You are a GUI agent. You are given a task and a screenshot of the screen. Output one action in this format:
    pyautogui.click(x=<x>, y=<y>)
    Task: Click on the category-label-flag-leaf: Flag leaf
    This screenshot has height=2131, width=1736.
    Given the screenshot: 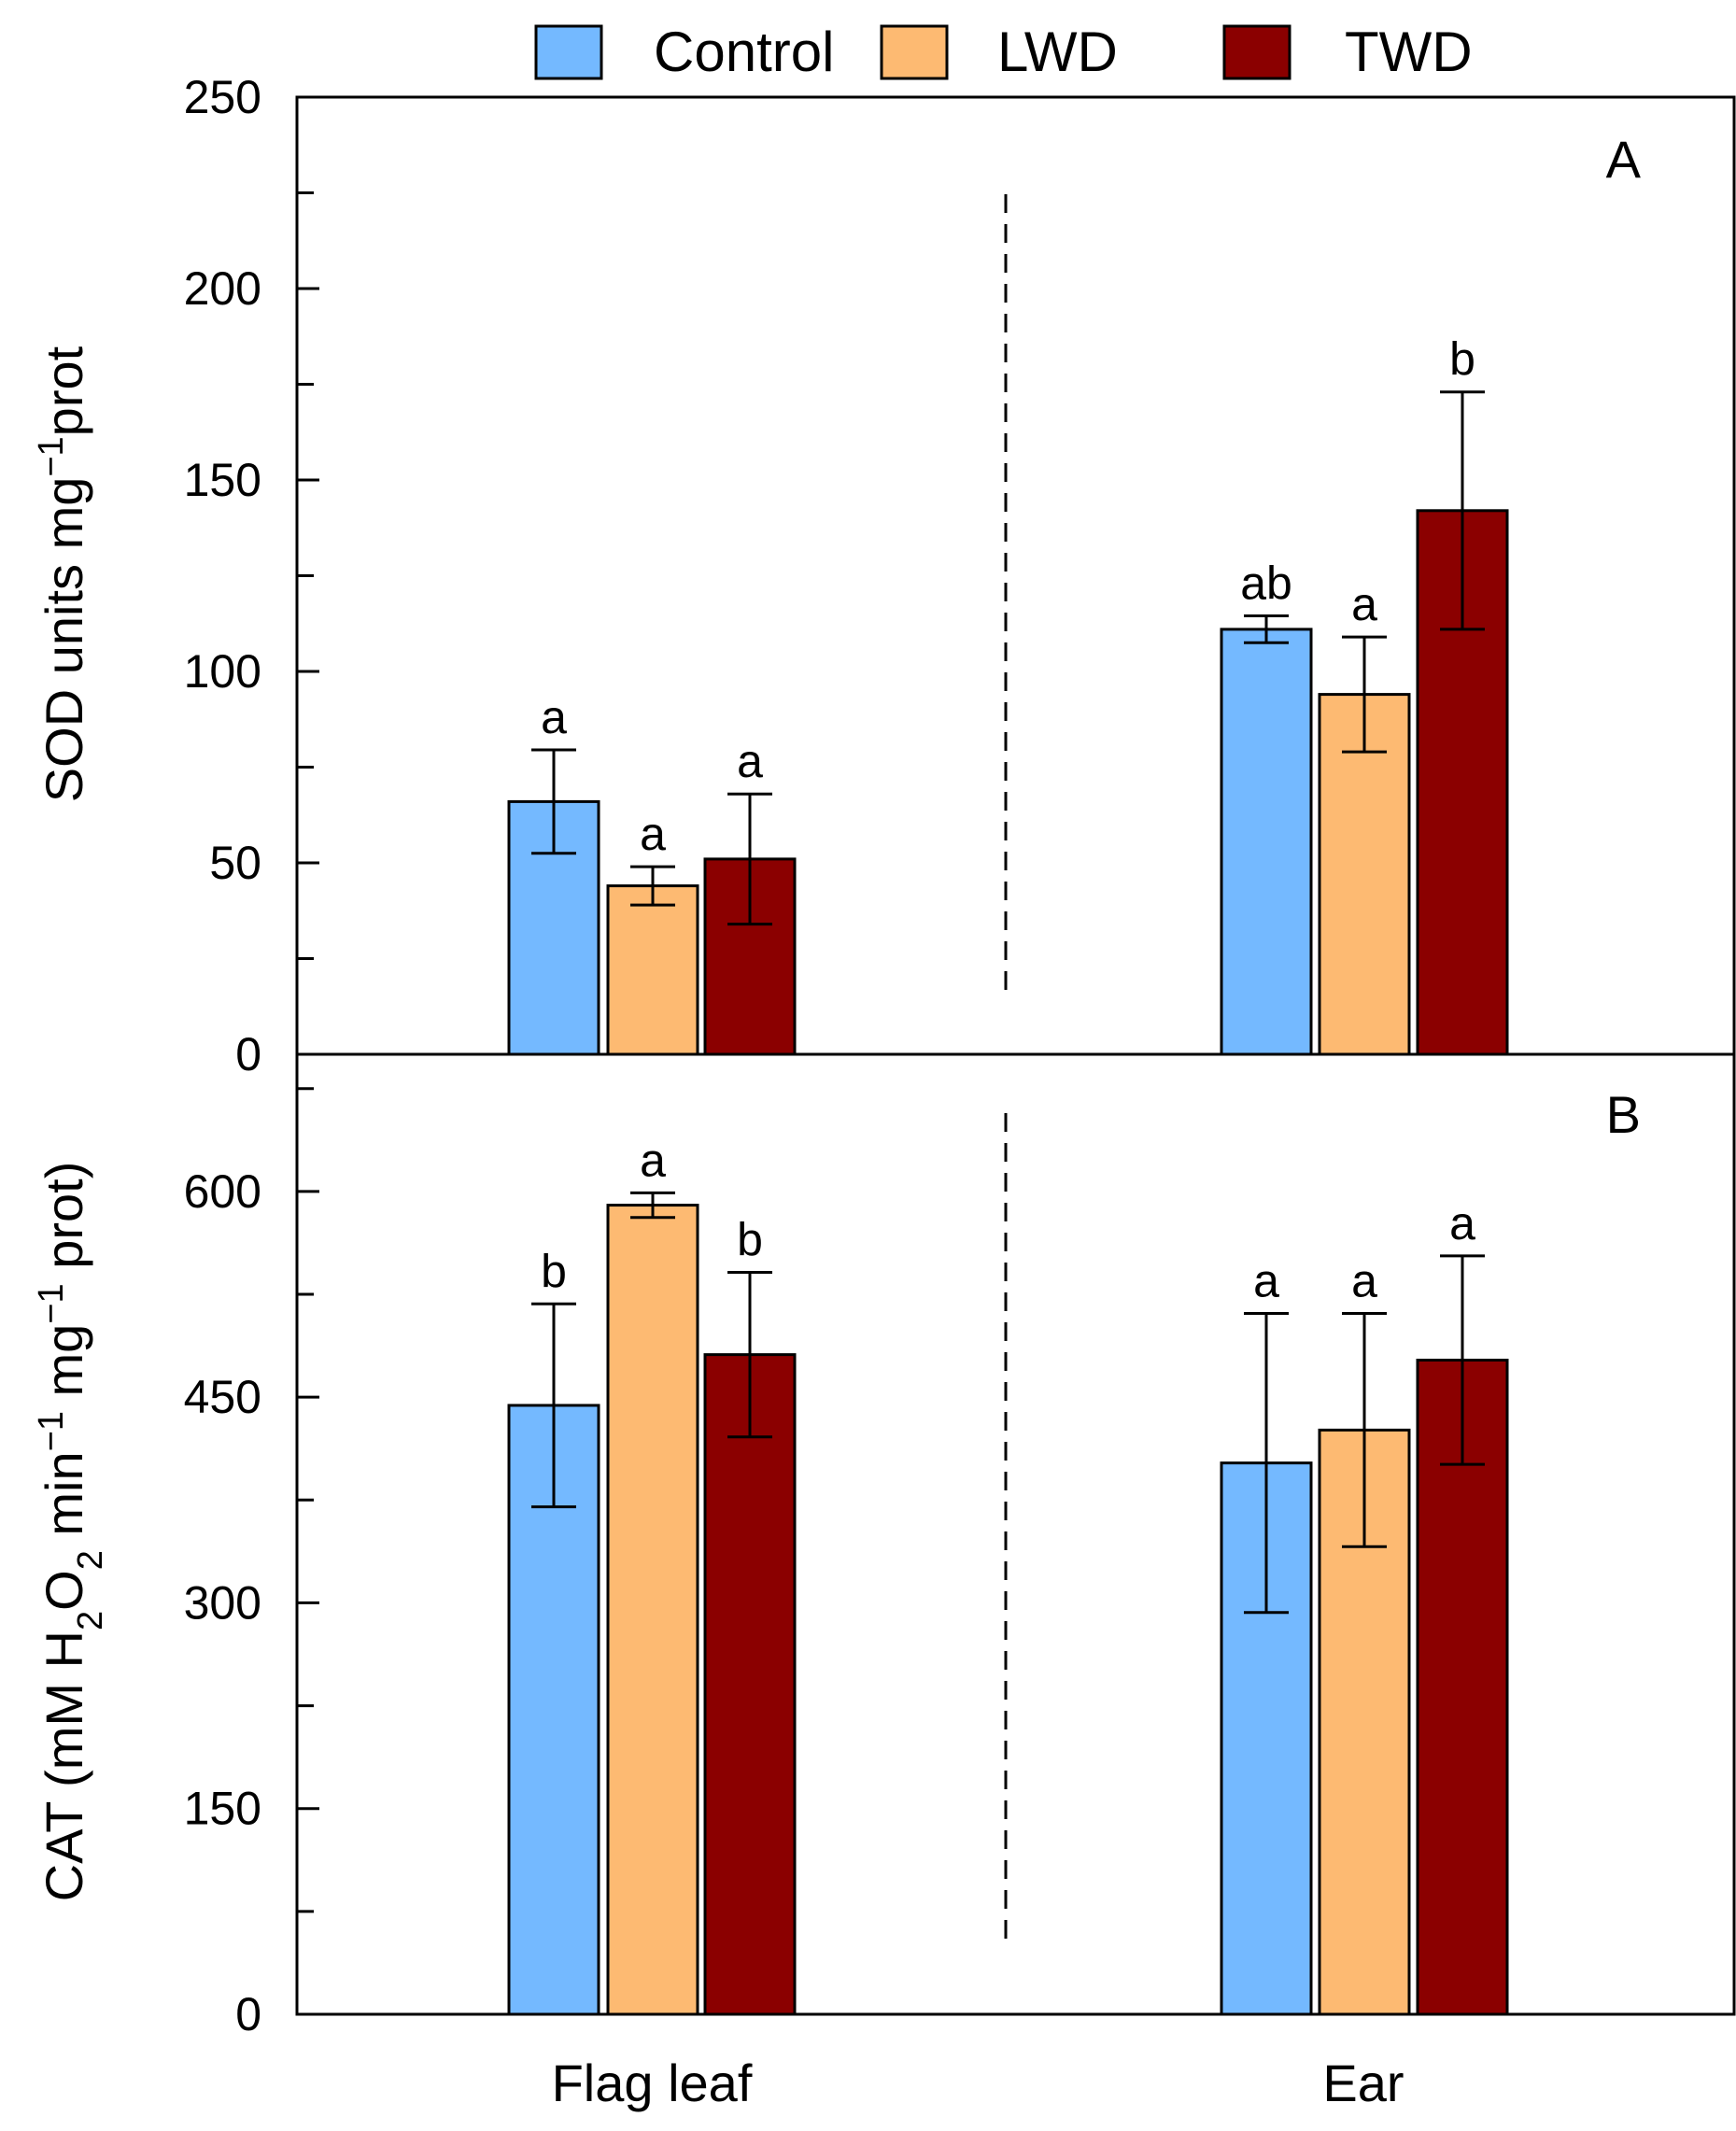 What is the action you would take?
    pyautogui.click(x=653, y=2082)
    